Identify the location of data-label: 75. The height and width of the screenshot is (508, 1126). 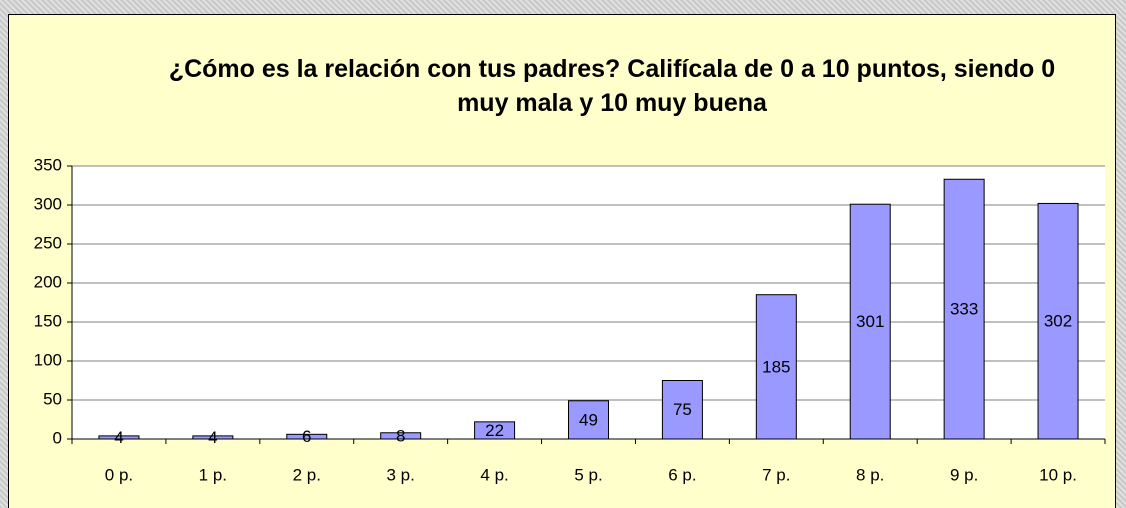
(682, 409).